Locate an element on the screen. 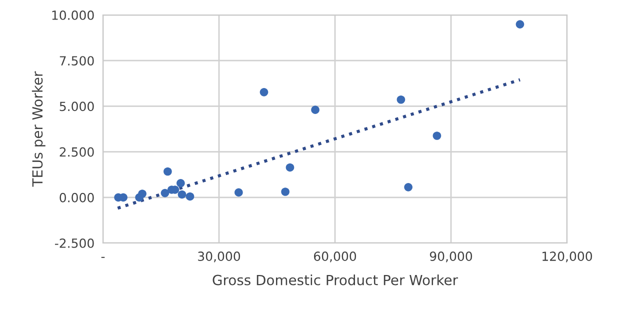 The width and height of the screenshot is (629, 325). y-tick-label: 0.000 is located at coordinates (77, 197).